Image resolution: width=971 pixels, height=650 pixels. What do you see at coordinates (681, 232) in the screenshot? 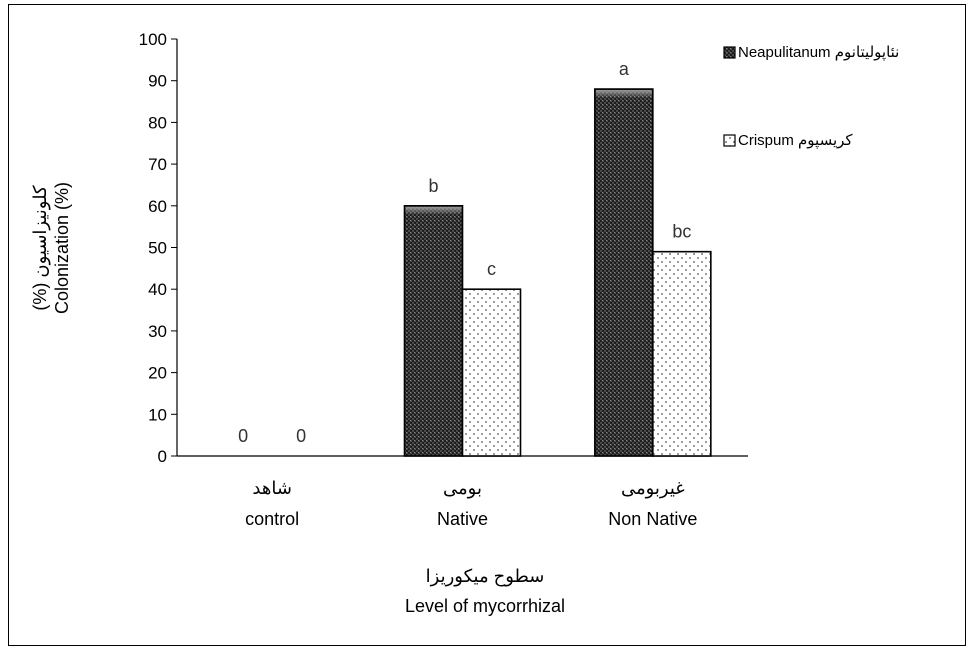
I see `significance-letter: bc` at bounding box center [681, 232].